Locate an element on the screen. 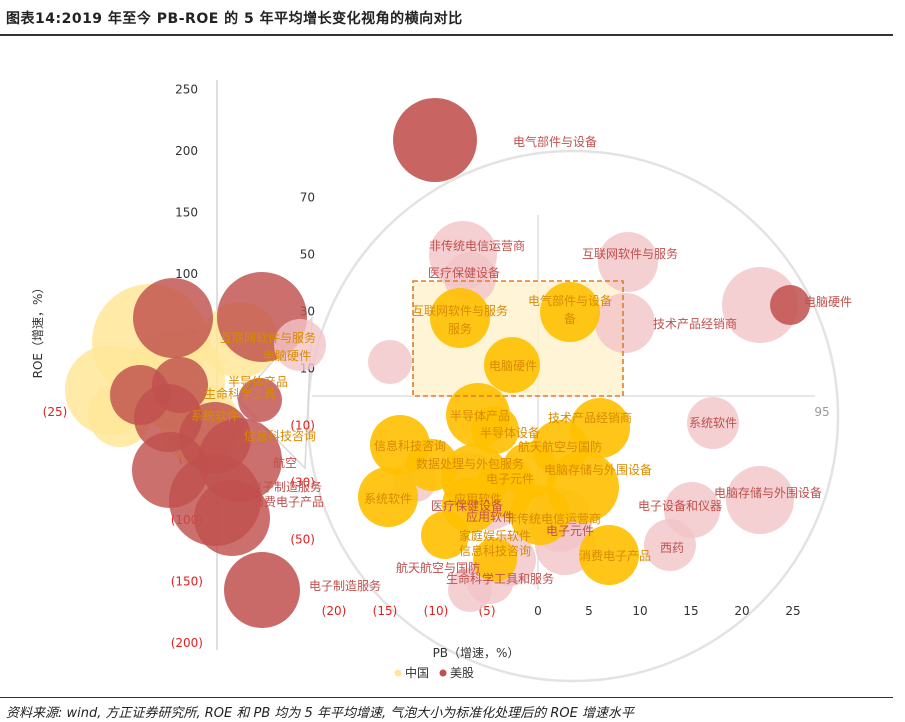 The width and height of the screenshot is (905, 722). bubble-label: 生命科学工具和服务 is located at coordinates (500, 578).